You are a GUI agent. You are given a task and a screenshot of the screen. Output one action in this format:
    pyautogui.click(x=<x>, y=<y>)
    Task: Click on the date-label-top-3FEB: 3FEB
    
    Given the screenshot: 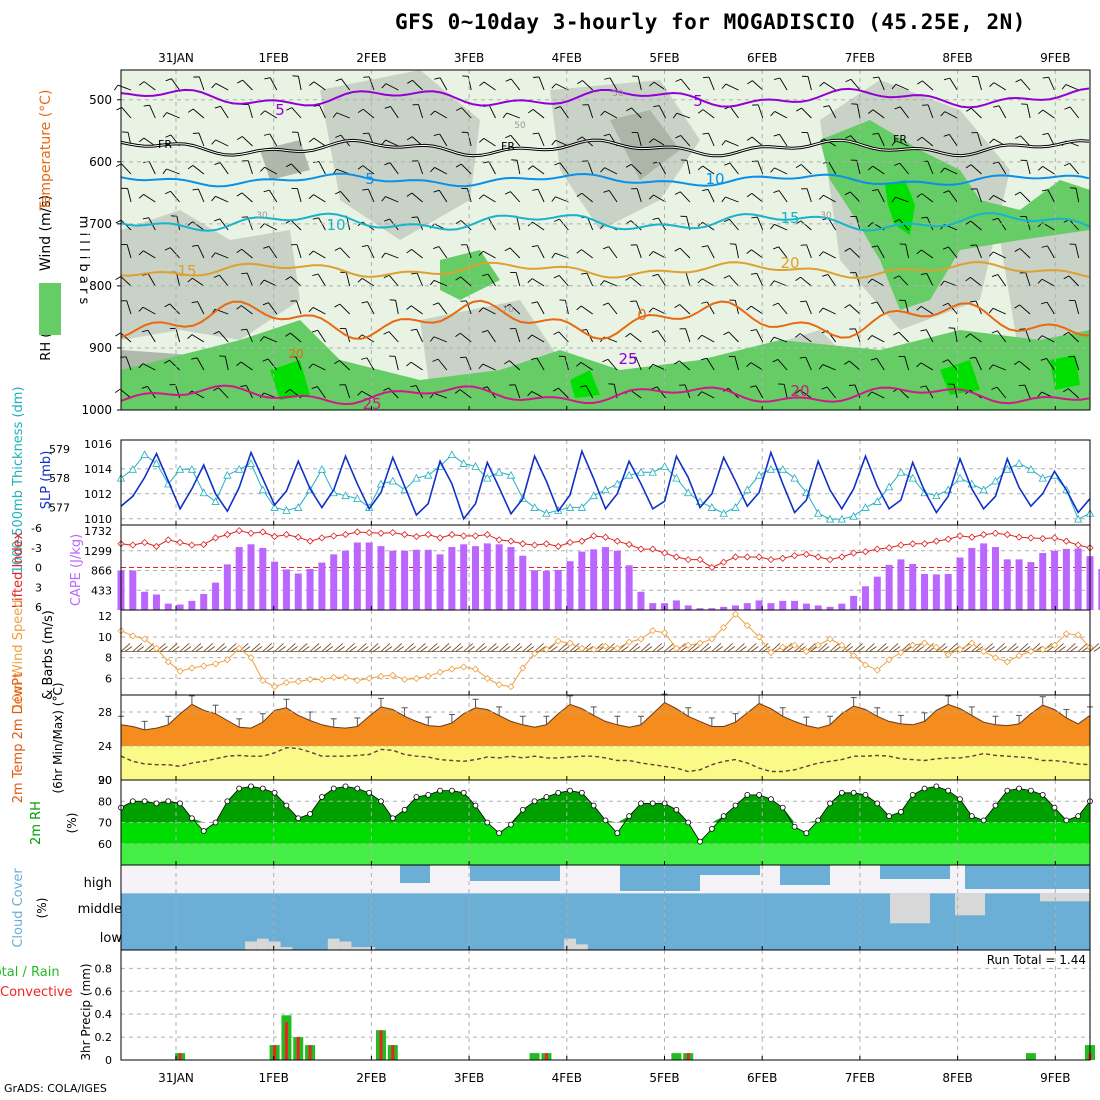 What is the action you would take?
    pyautogui.click(x=469, y=58)
    